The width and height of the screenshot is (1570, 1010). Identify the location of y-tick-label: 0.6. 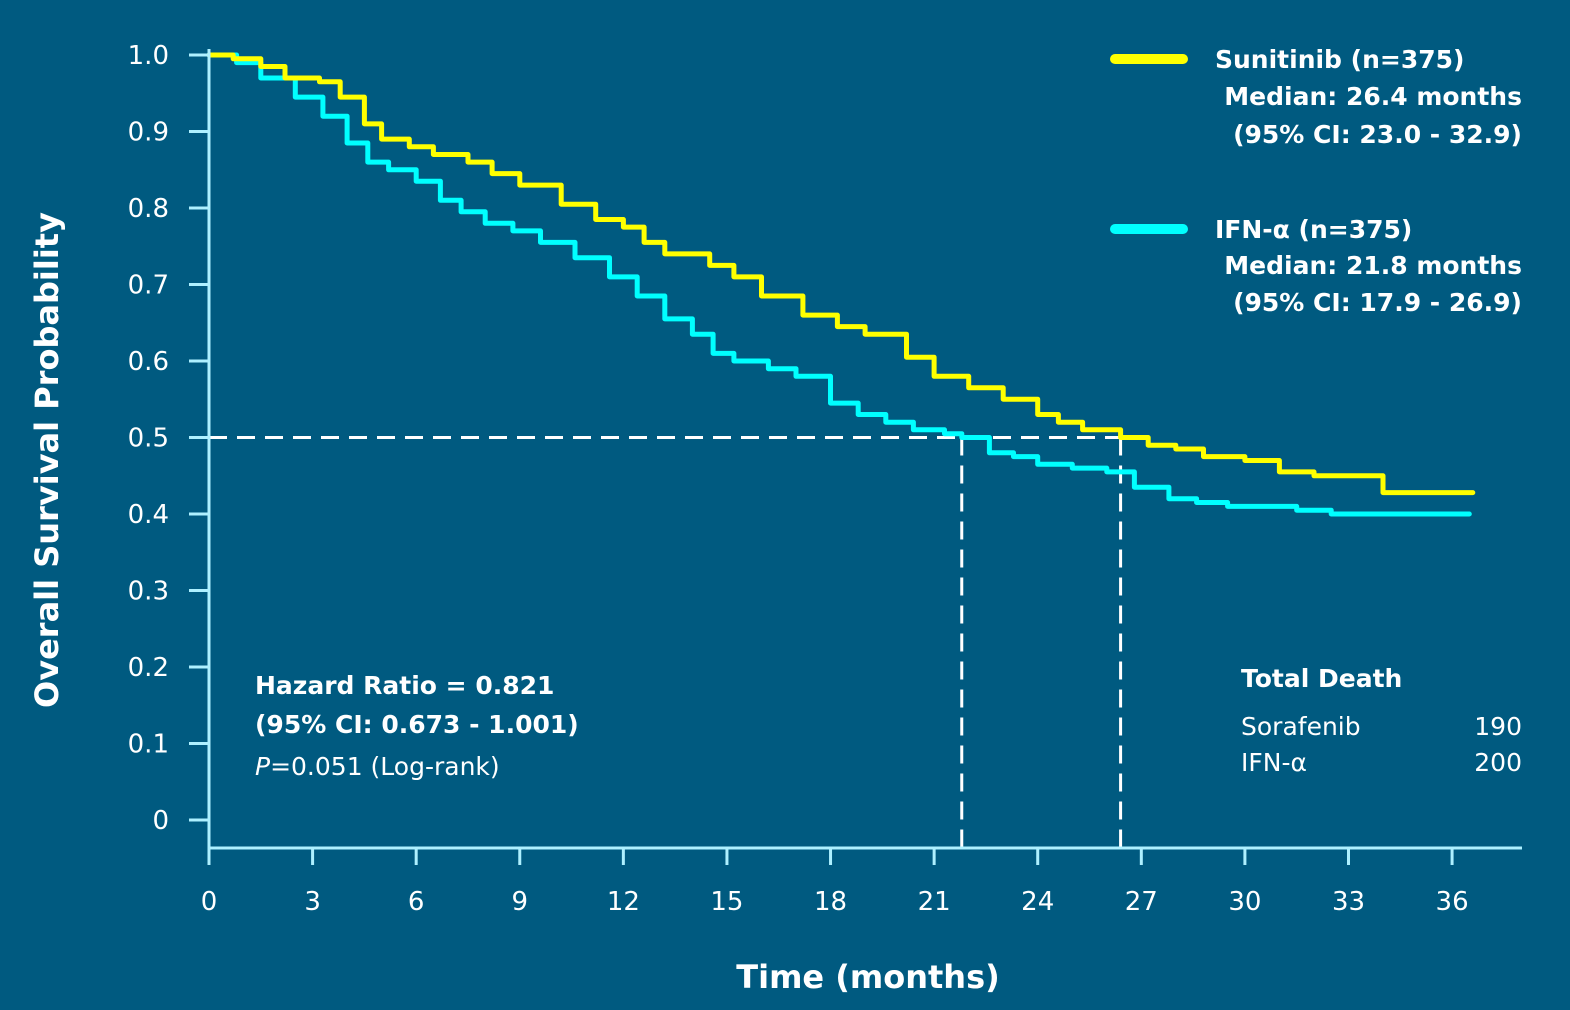
(148, 362).